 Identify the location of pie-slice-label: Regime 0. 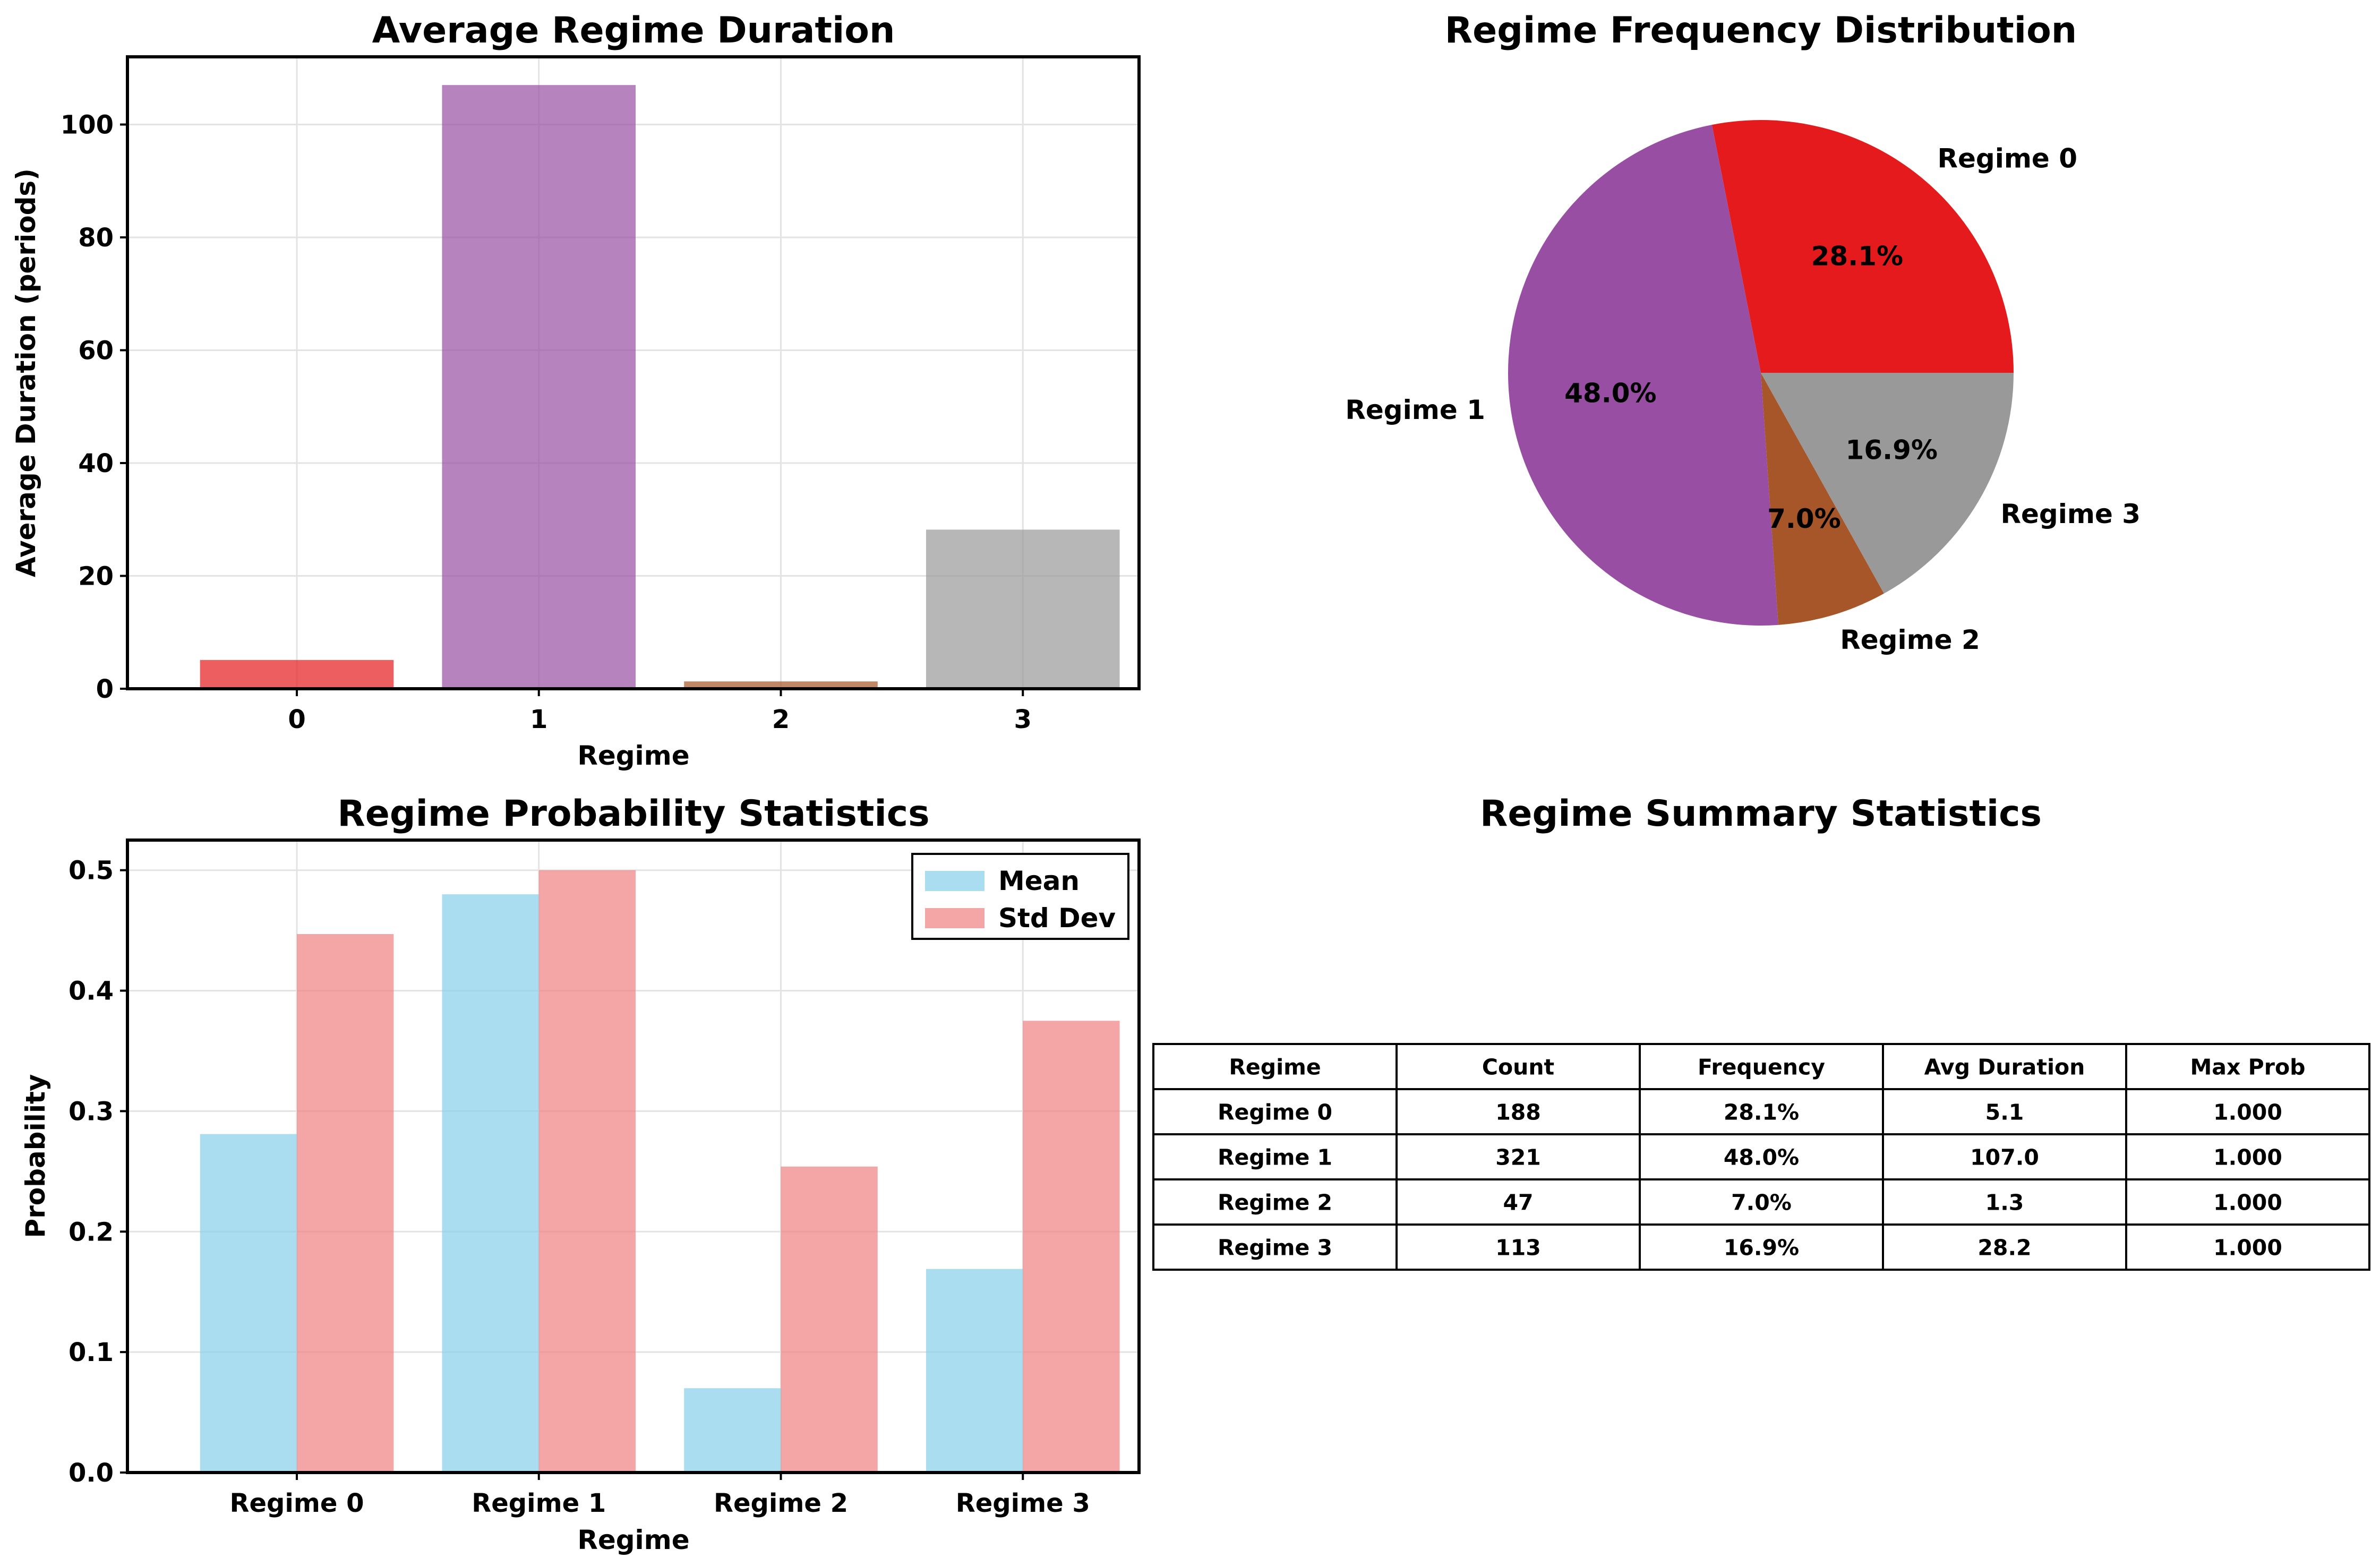
(2007, 158).